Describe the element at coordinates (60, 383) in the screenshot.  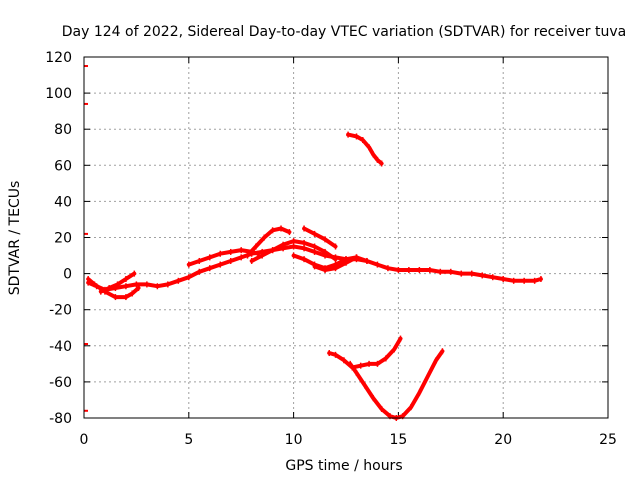
I see `y-tick-label: -60` at that location.